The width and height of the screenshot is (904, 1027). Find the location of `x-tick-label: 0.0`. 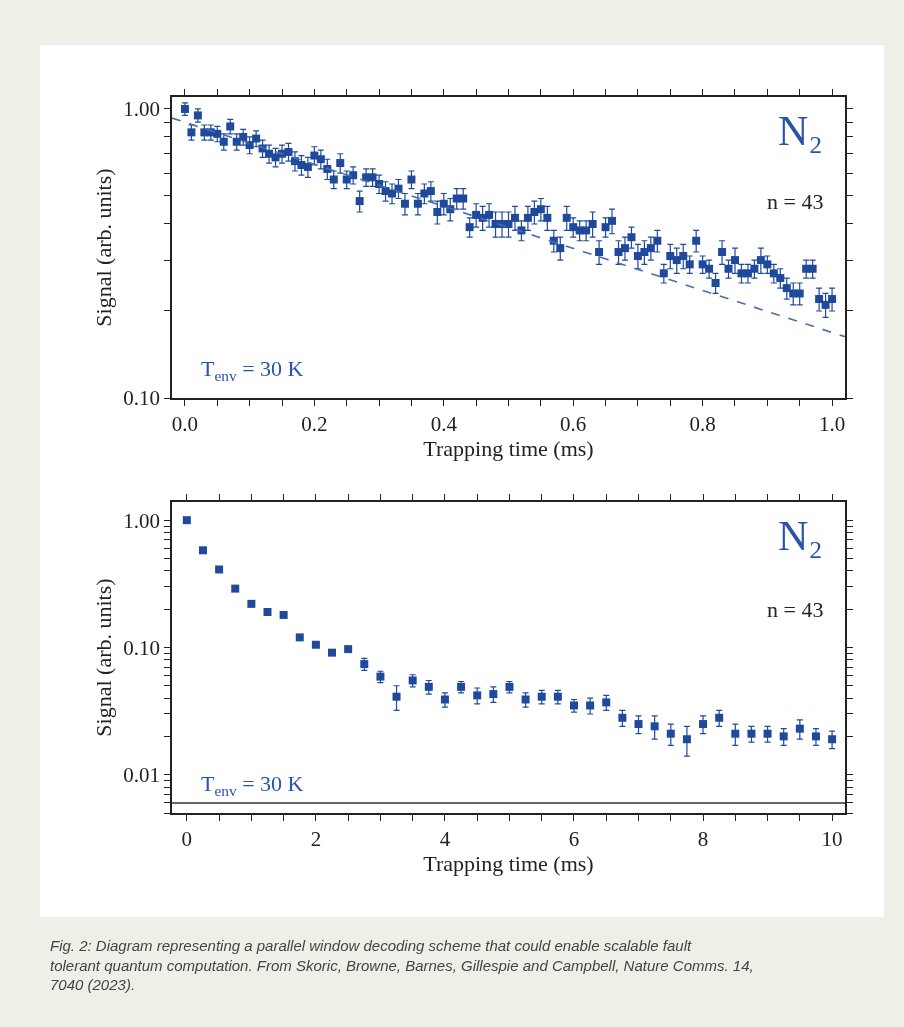

x-tick-label: 0.0 is located at coordinates (185, 423).